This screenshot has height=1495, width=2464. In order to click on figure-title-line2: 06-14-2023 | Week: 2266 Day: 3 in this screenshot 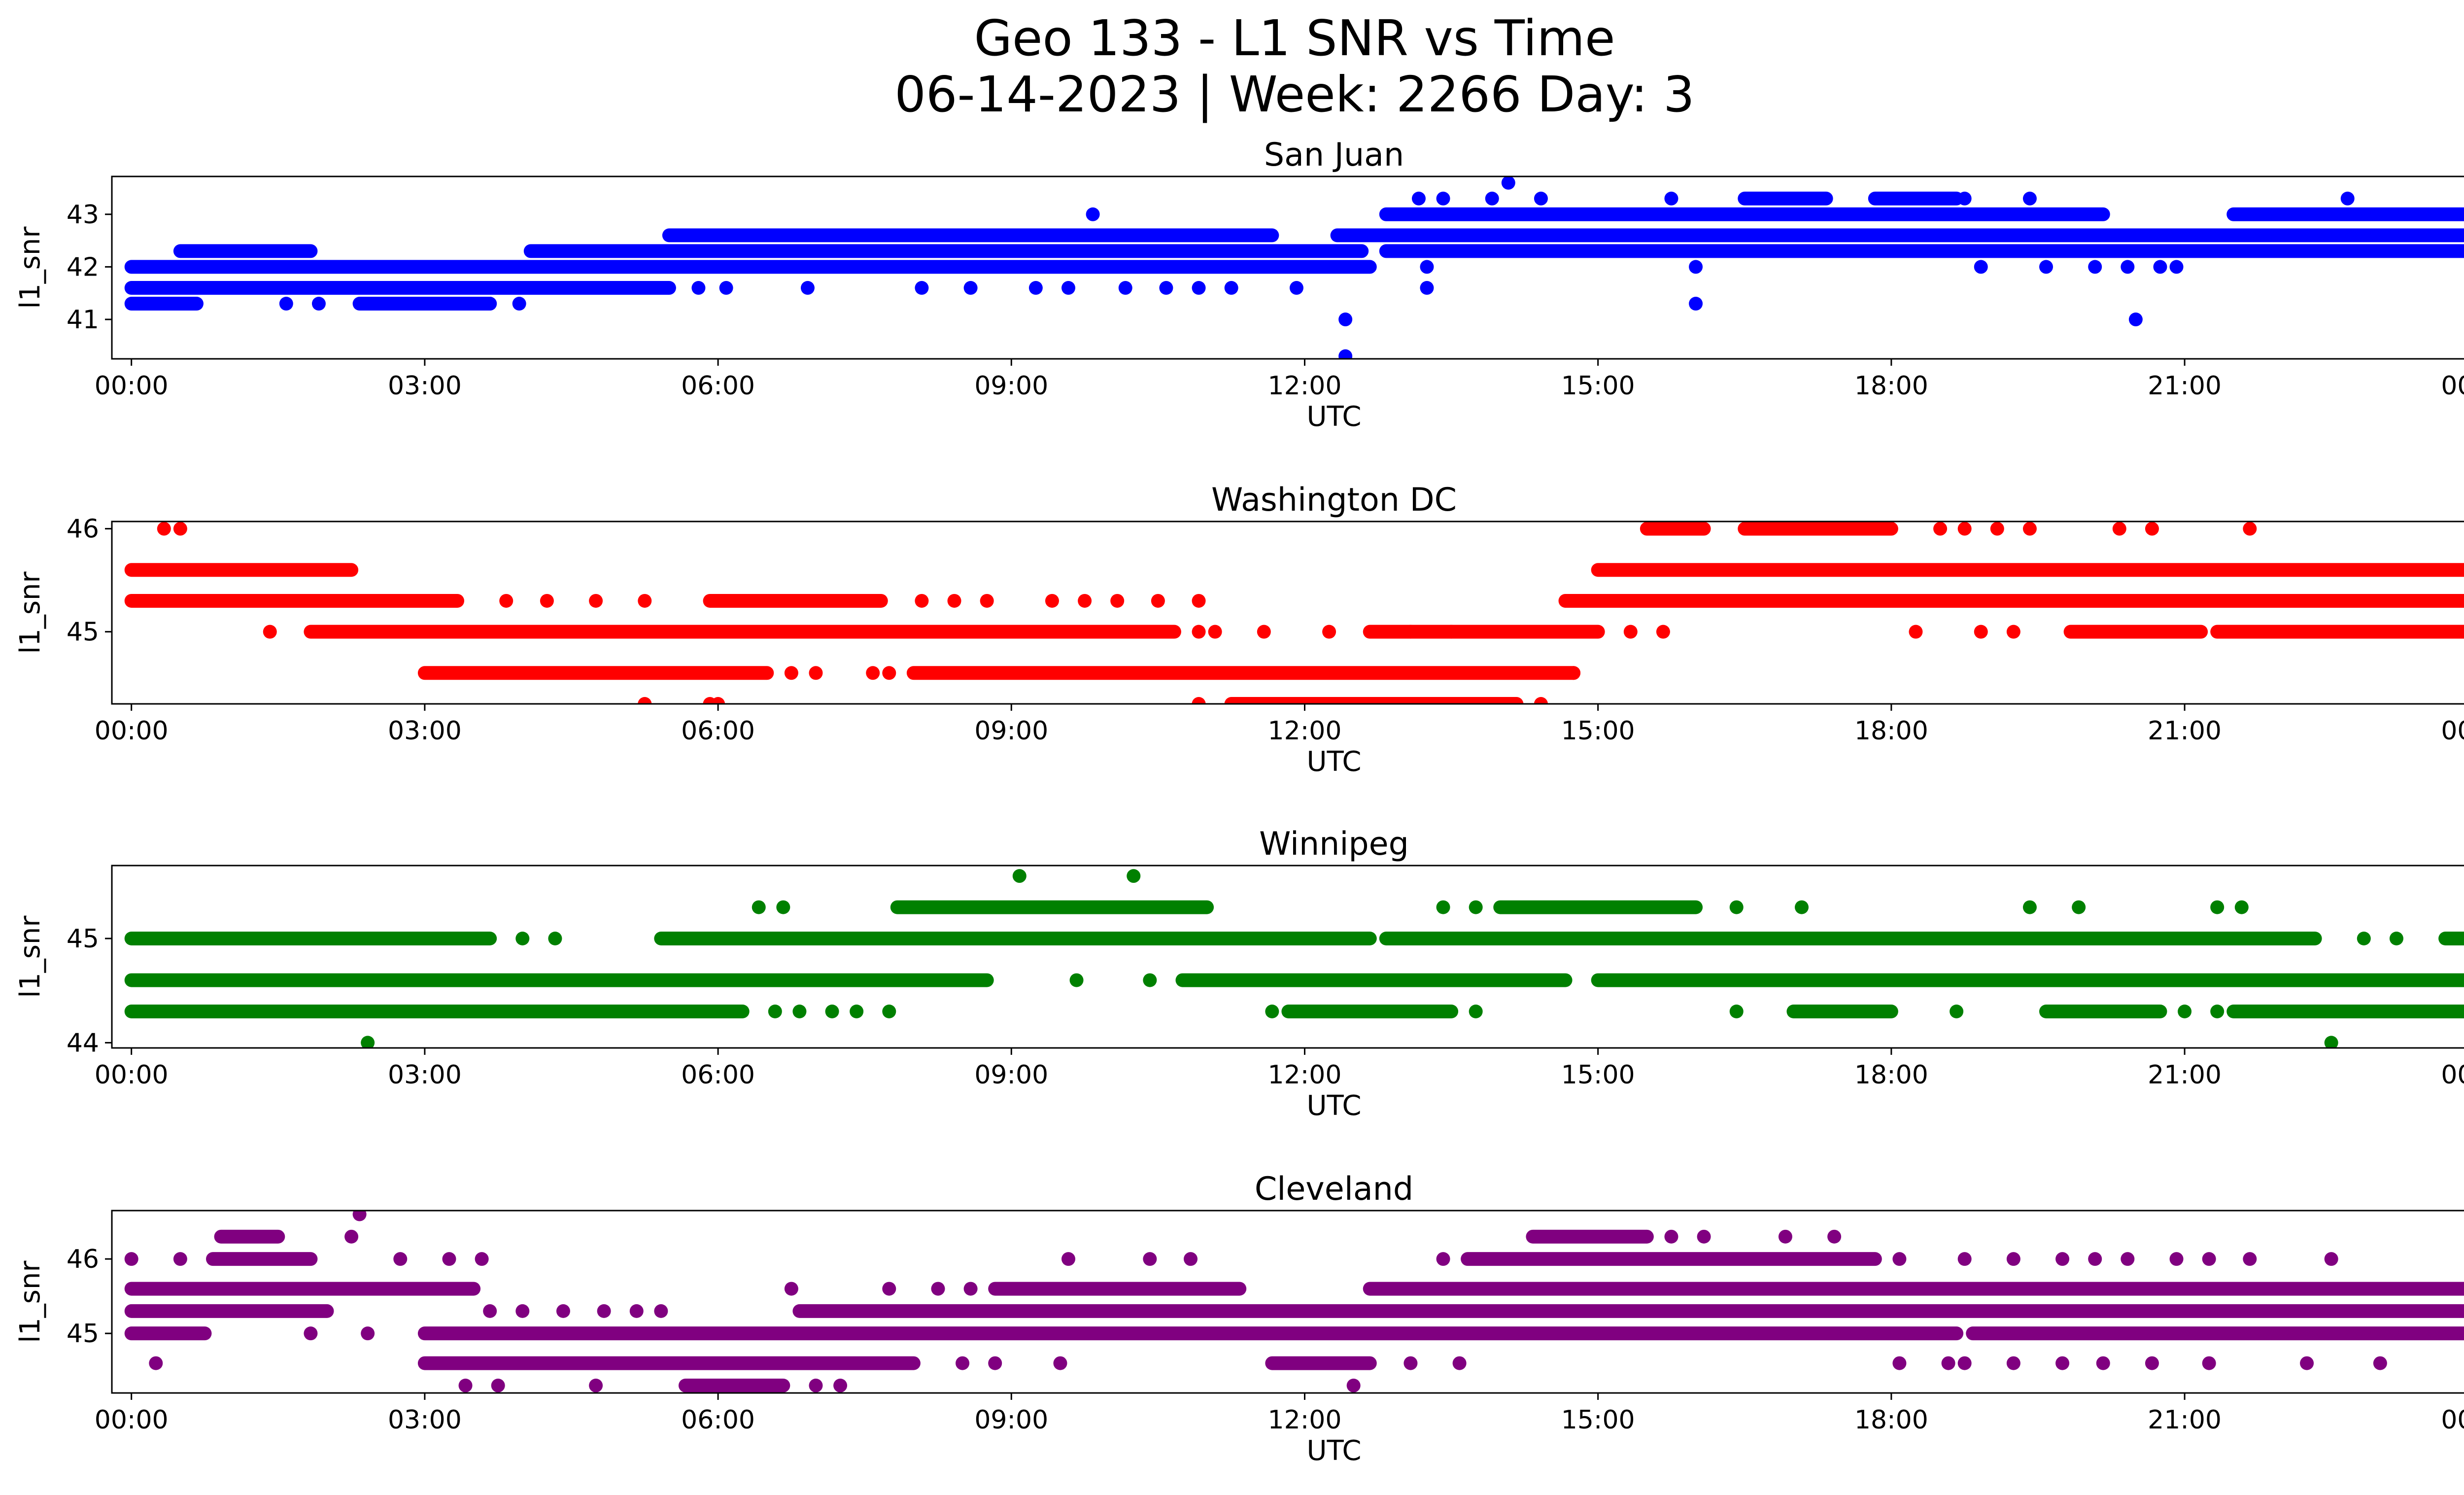, I will do `click(1294, 94)`.